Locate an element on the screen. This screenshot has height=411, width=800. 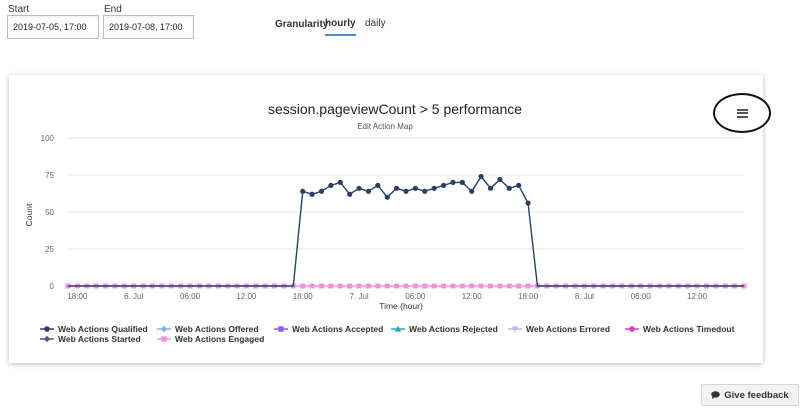
legend-label: Web Actions Timedout is located at coordinates (689, 329).